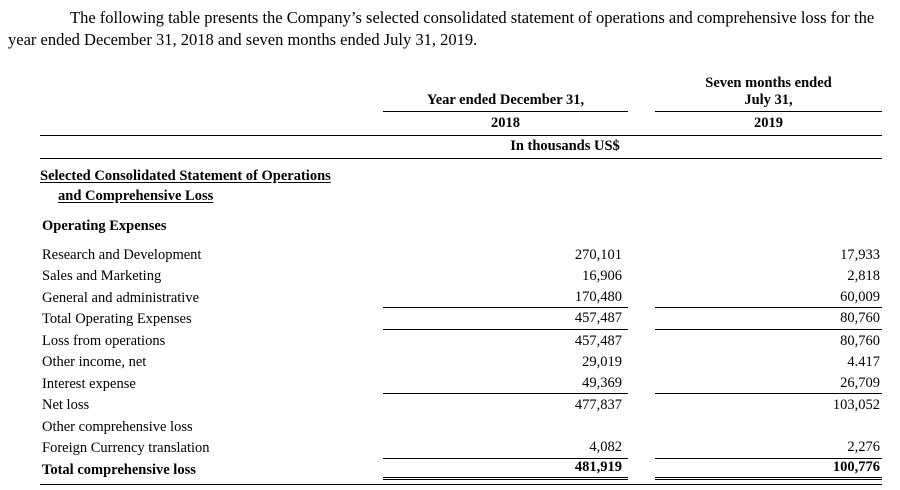 This screenshot has height=490, width=900. Describe the element at coordinates (768, 82) in the screenshot. I see `period-2019-label-line1: Seven months ended` at that location.